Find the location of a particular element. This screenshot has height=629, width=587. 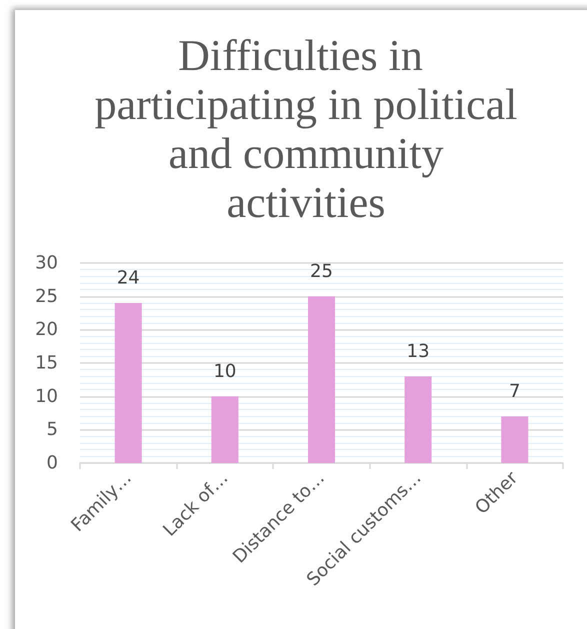

y-tick-label: 20 is located at coordinates (46, 329).